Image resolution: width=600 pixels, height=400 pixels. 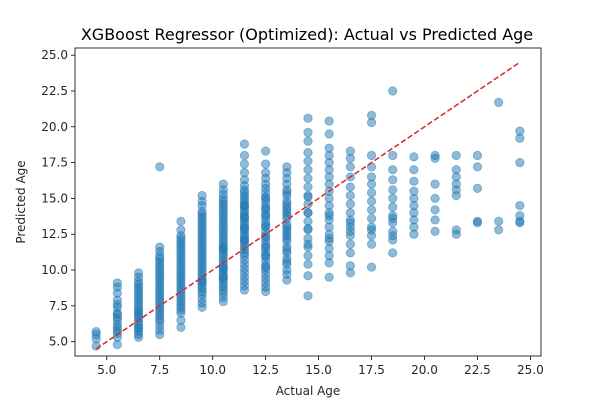 I want to click on y-tick-label: 15.0, so click(x=54, y=198).